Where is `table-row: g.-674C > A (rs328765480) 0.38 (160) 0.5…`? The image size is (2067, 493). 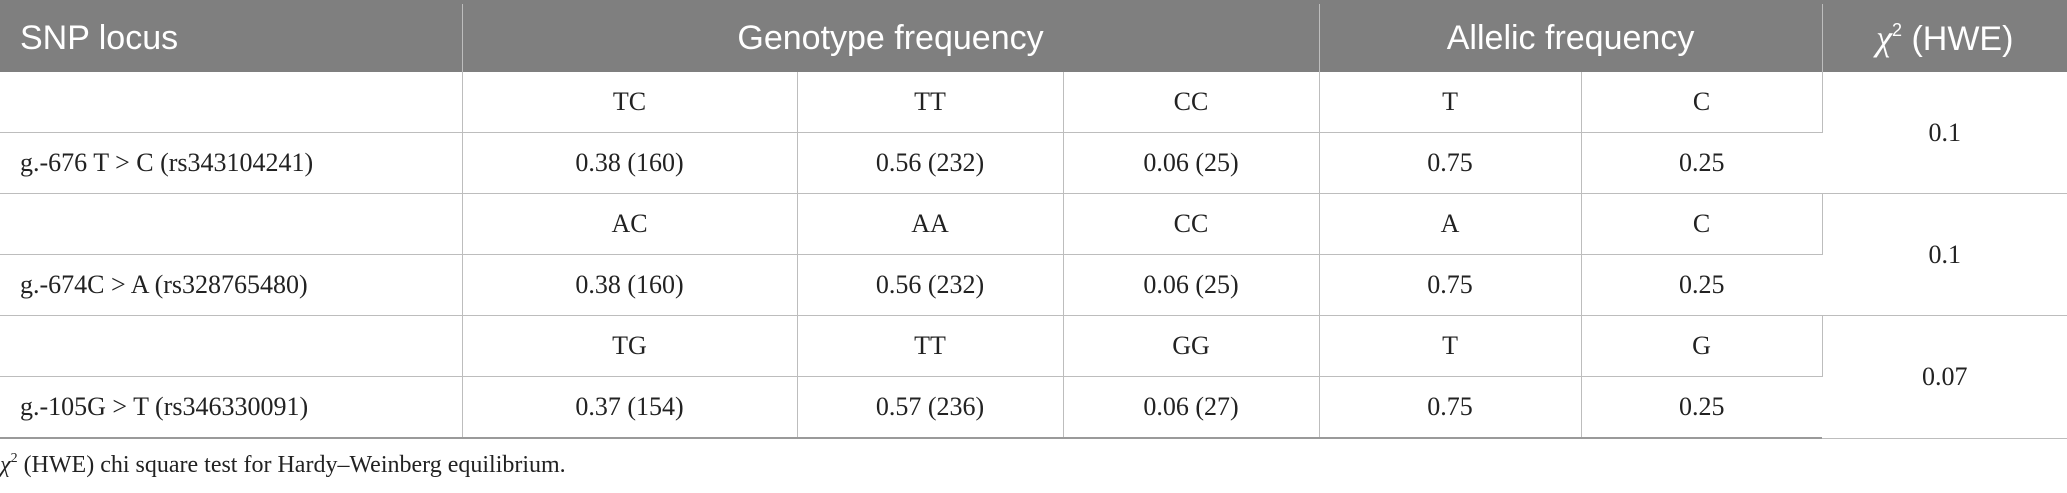 table-row: g.-674C > A (rs328765480) 0.38 (160) 0.5… is located at coordinates (1033, 285).